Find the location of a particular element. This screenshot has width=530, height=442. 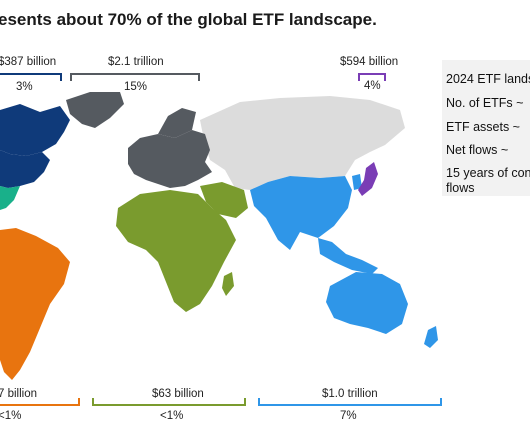

japan-pct-label: 4% is located at coordinates (372, 86).